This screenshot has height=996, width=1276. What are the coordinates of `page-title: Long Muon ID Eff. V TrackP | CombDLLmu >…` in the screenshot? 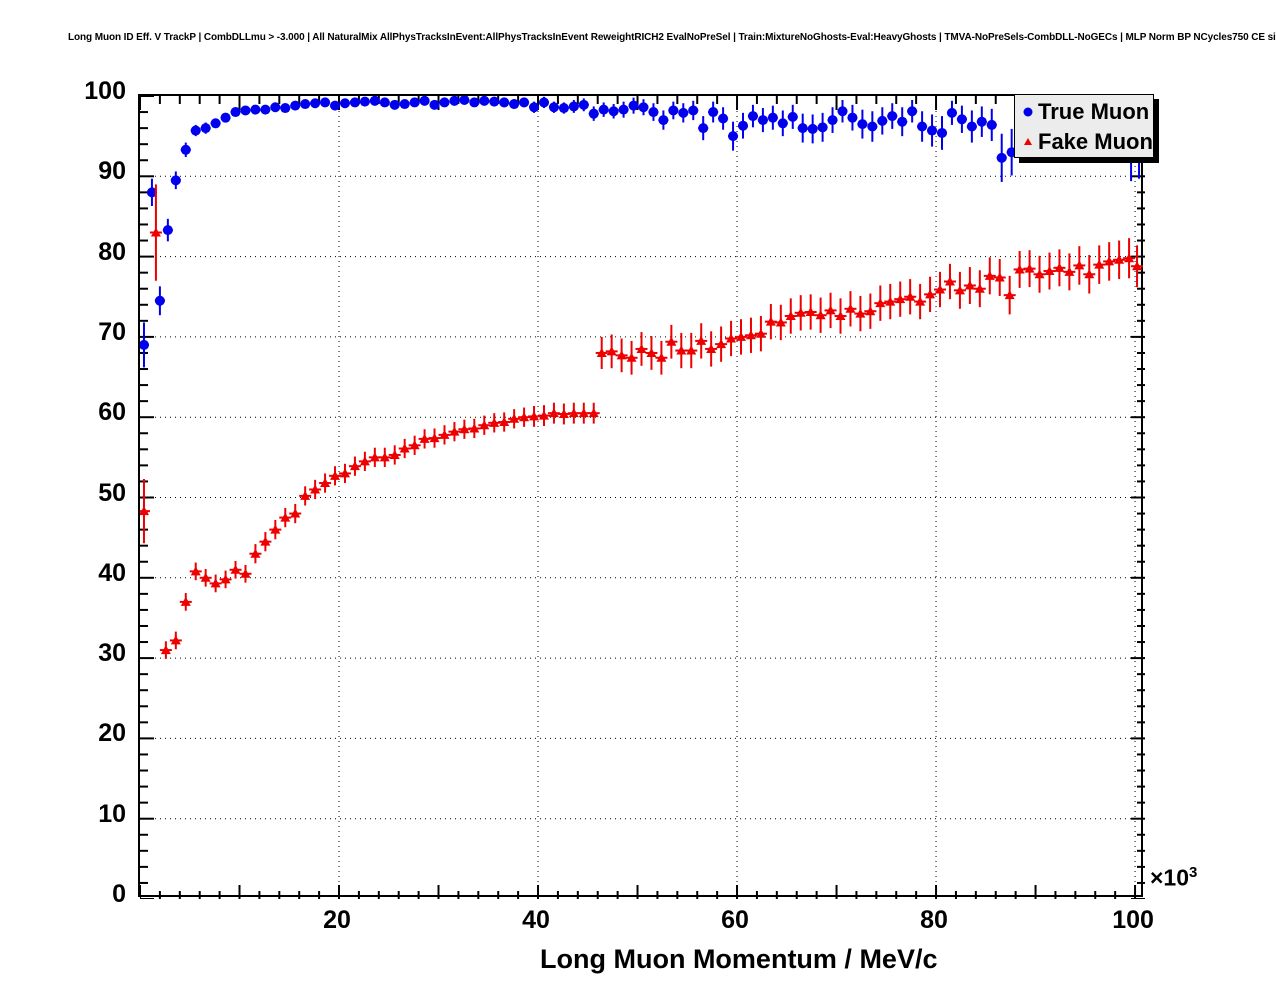 It's located at (672, 37).